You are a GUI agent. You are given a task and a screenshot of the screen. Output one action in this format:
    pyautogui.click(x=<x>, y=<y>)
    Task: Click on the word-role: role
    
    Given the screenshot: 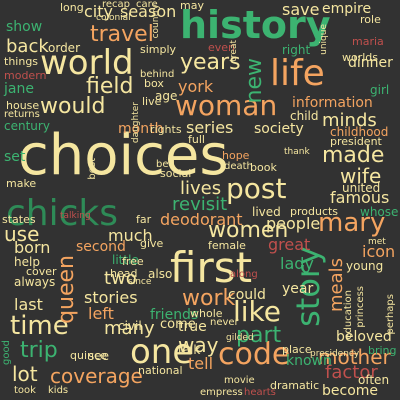 What is the action you would take?
    pyautogui.click(x=370, y=19)
    